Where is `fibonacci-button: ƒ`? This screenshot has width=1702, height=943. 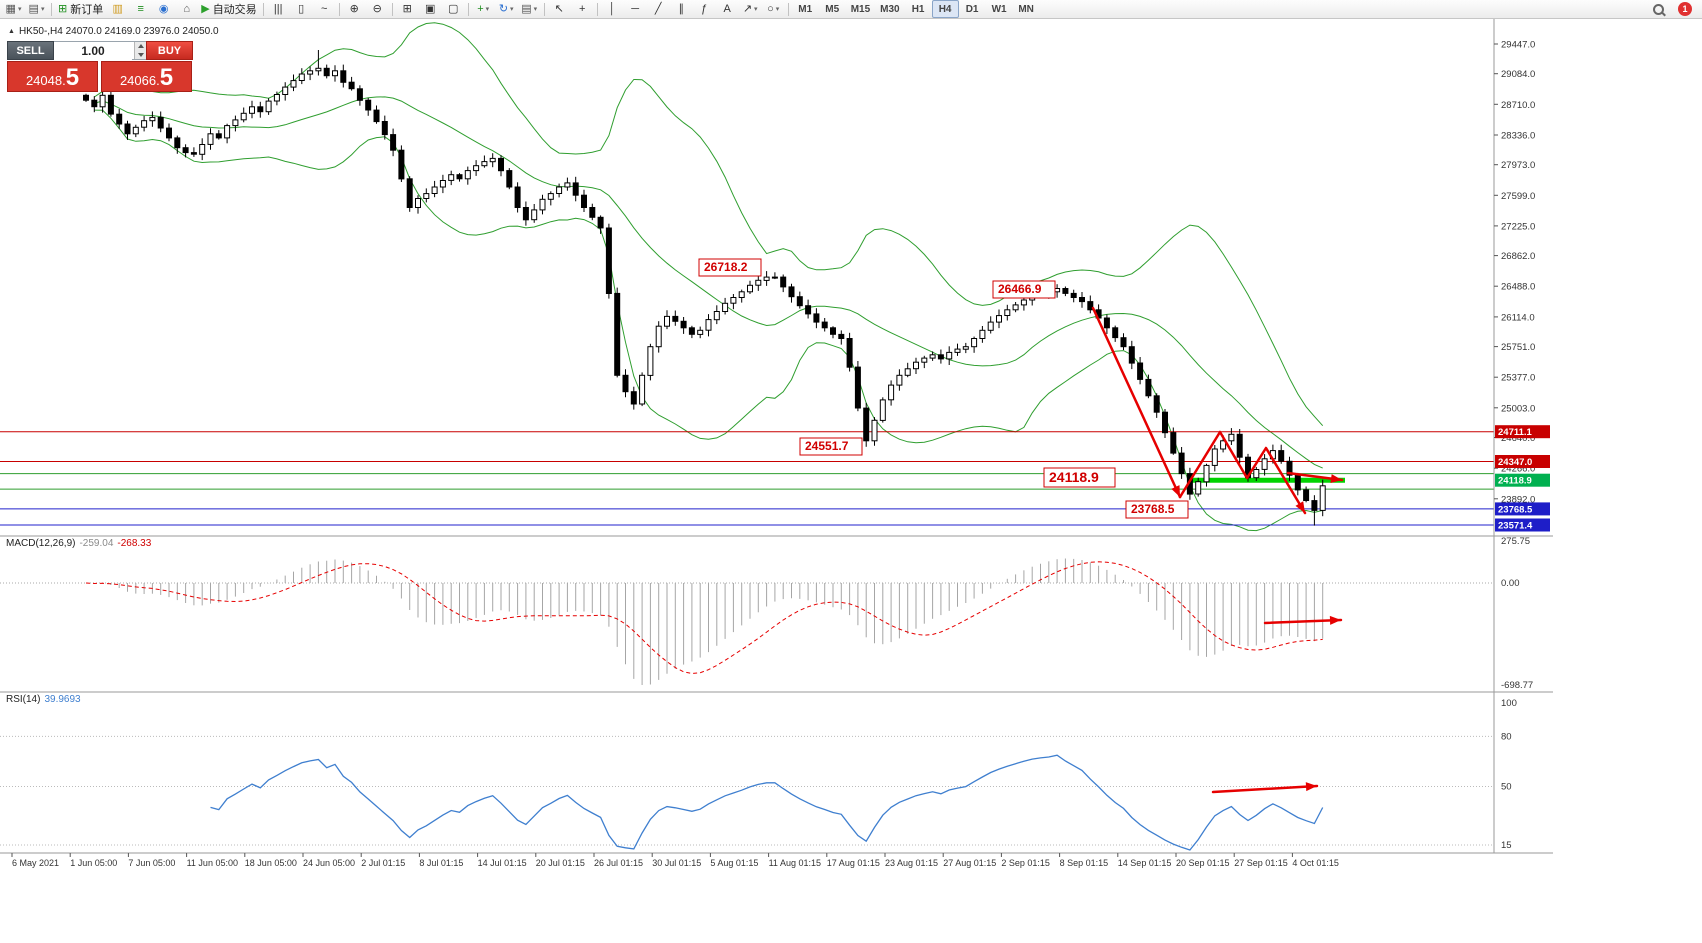 fibonacci-button: ƒ is located at coordinates (704, 9).